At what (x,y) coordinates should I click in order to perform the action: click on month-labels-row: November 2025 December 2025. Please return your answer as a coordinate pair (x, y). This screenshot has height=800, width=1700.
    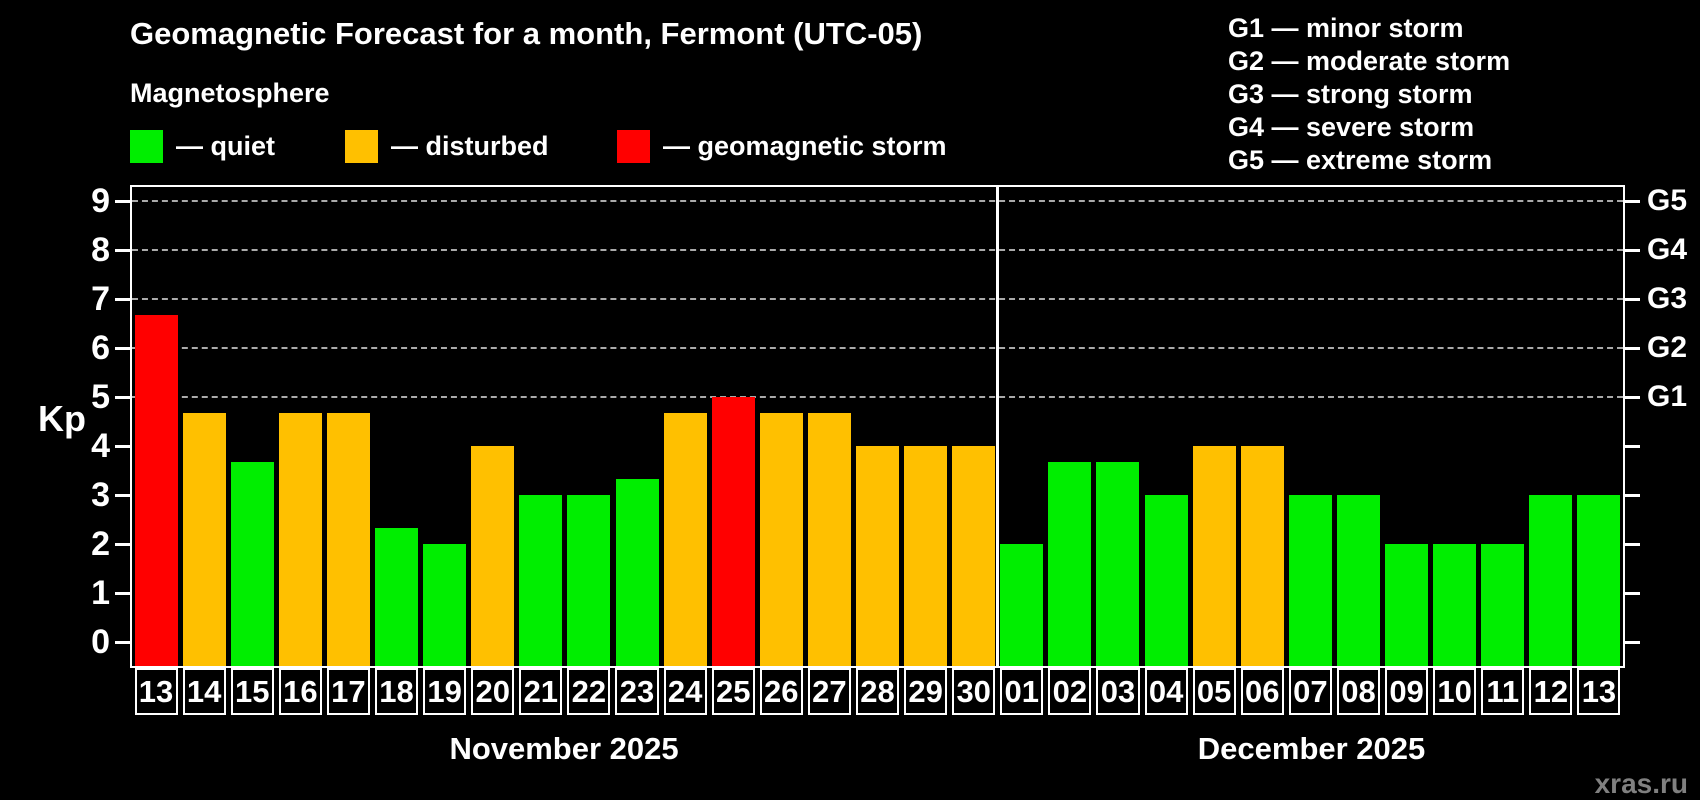
    Looking at the image, I should click on (877, 749).